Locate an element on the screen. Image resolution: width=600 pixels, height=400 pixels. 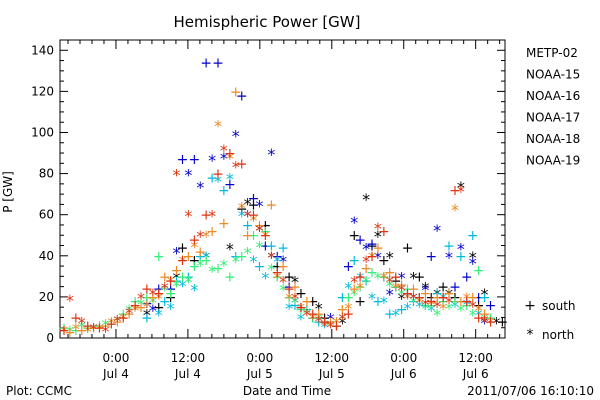
y-tick-label: 80 is located at coordinates (46, 174).